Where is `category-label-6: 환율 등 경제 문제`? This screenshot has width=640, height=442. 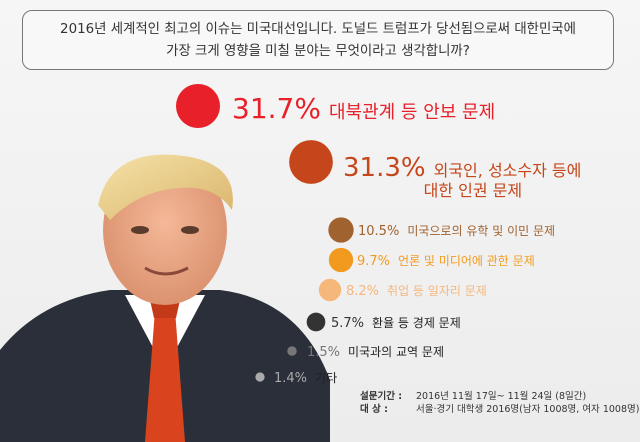
category-label-6: 환율 등 경제 문제 is located at coordinates (416, 323).